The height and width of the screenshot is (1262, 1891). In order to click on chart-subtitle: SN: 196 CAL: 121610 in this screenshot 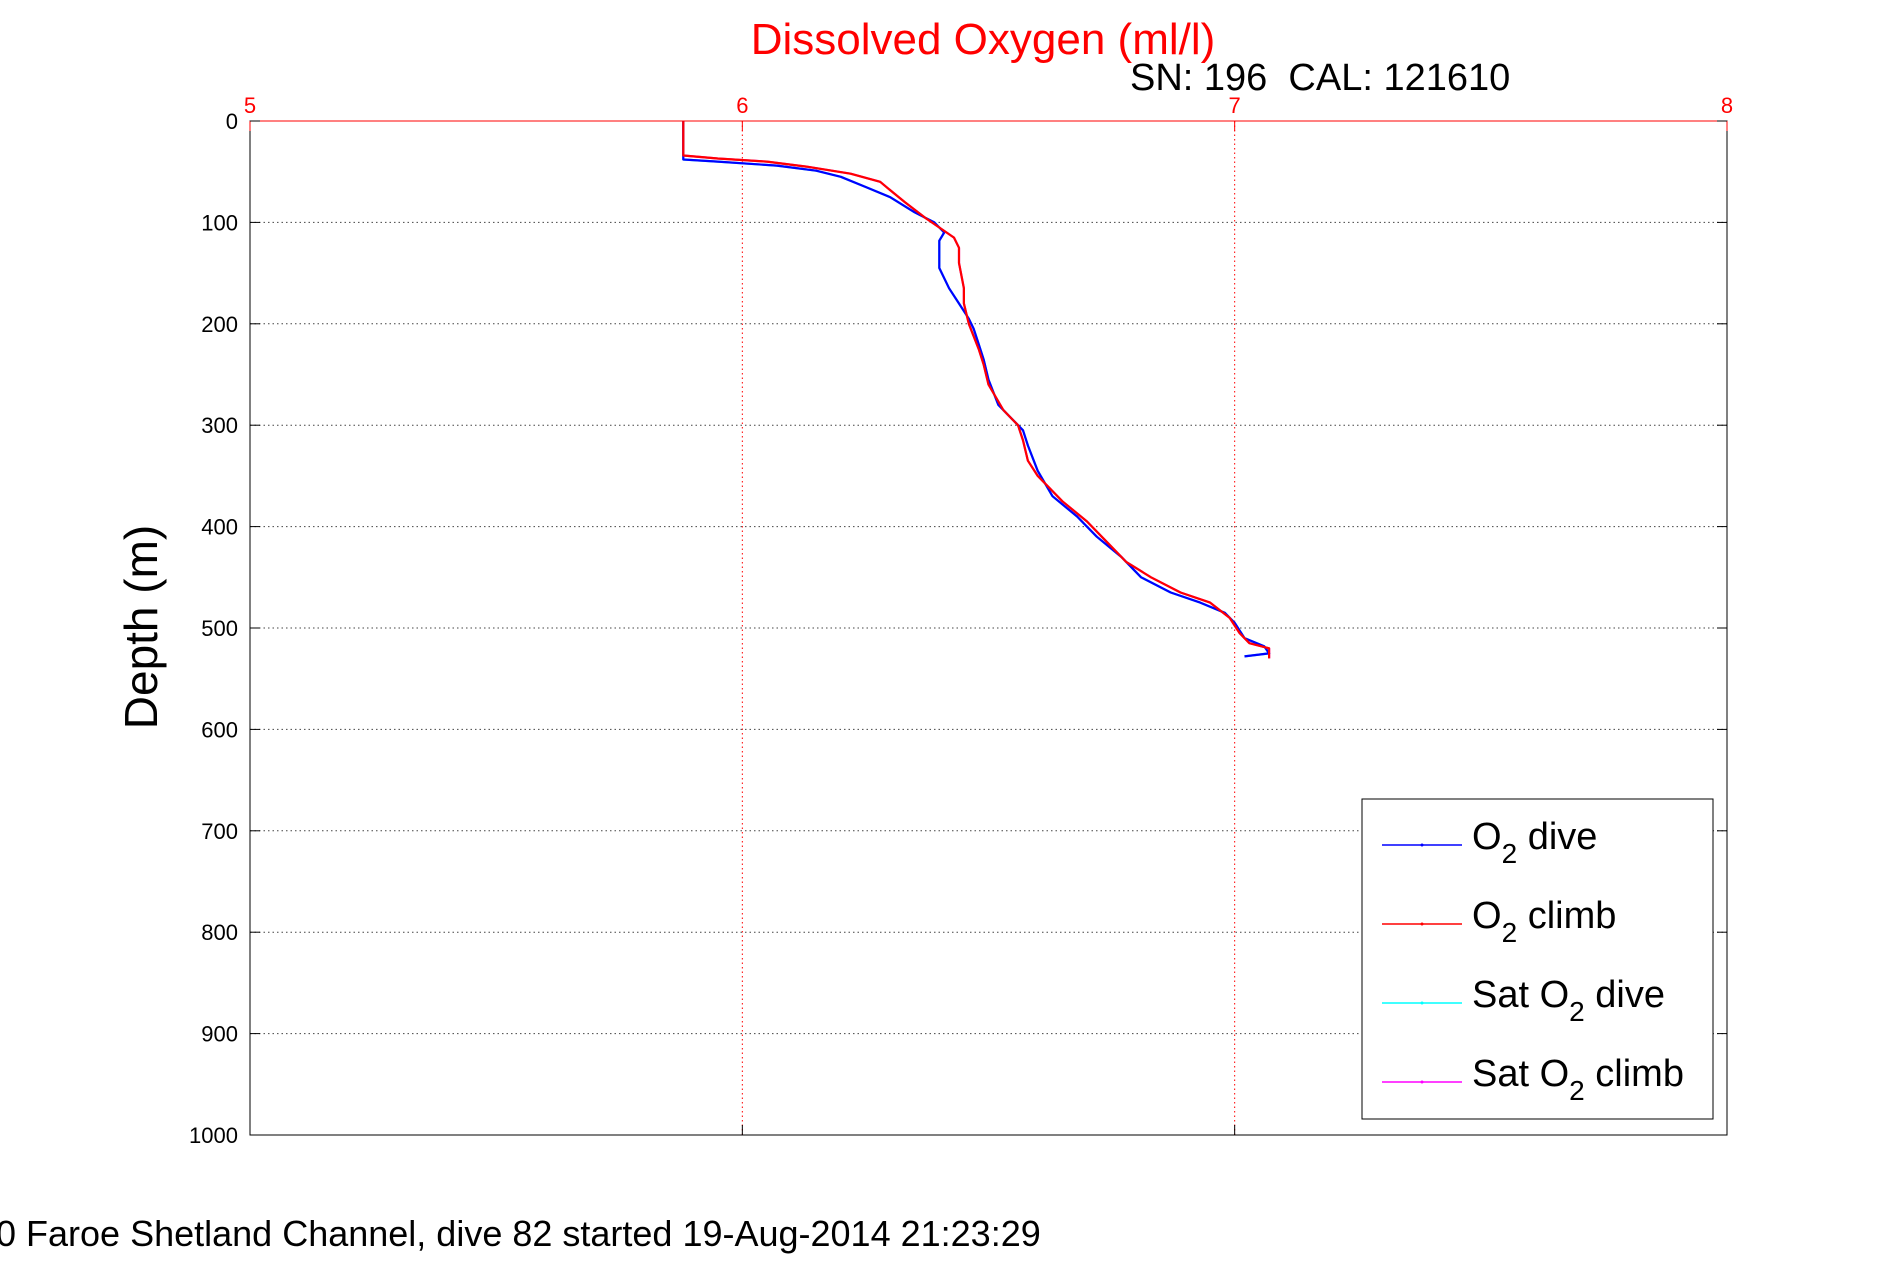, I will do `click(1320, 78)`.